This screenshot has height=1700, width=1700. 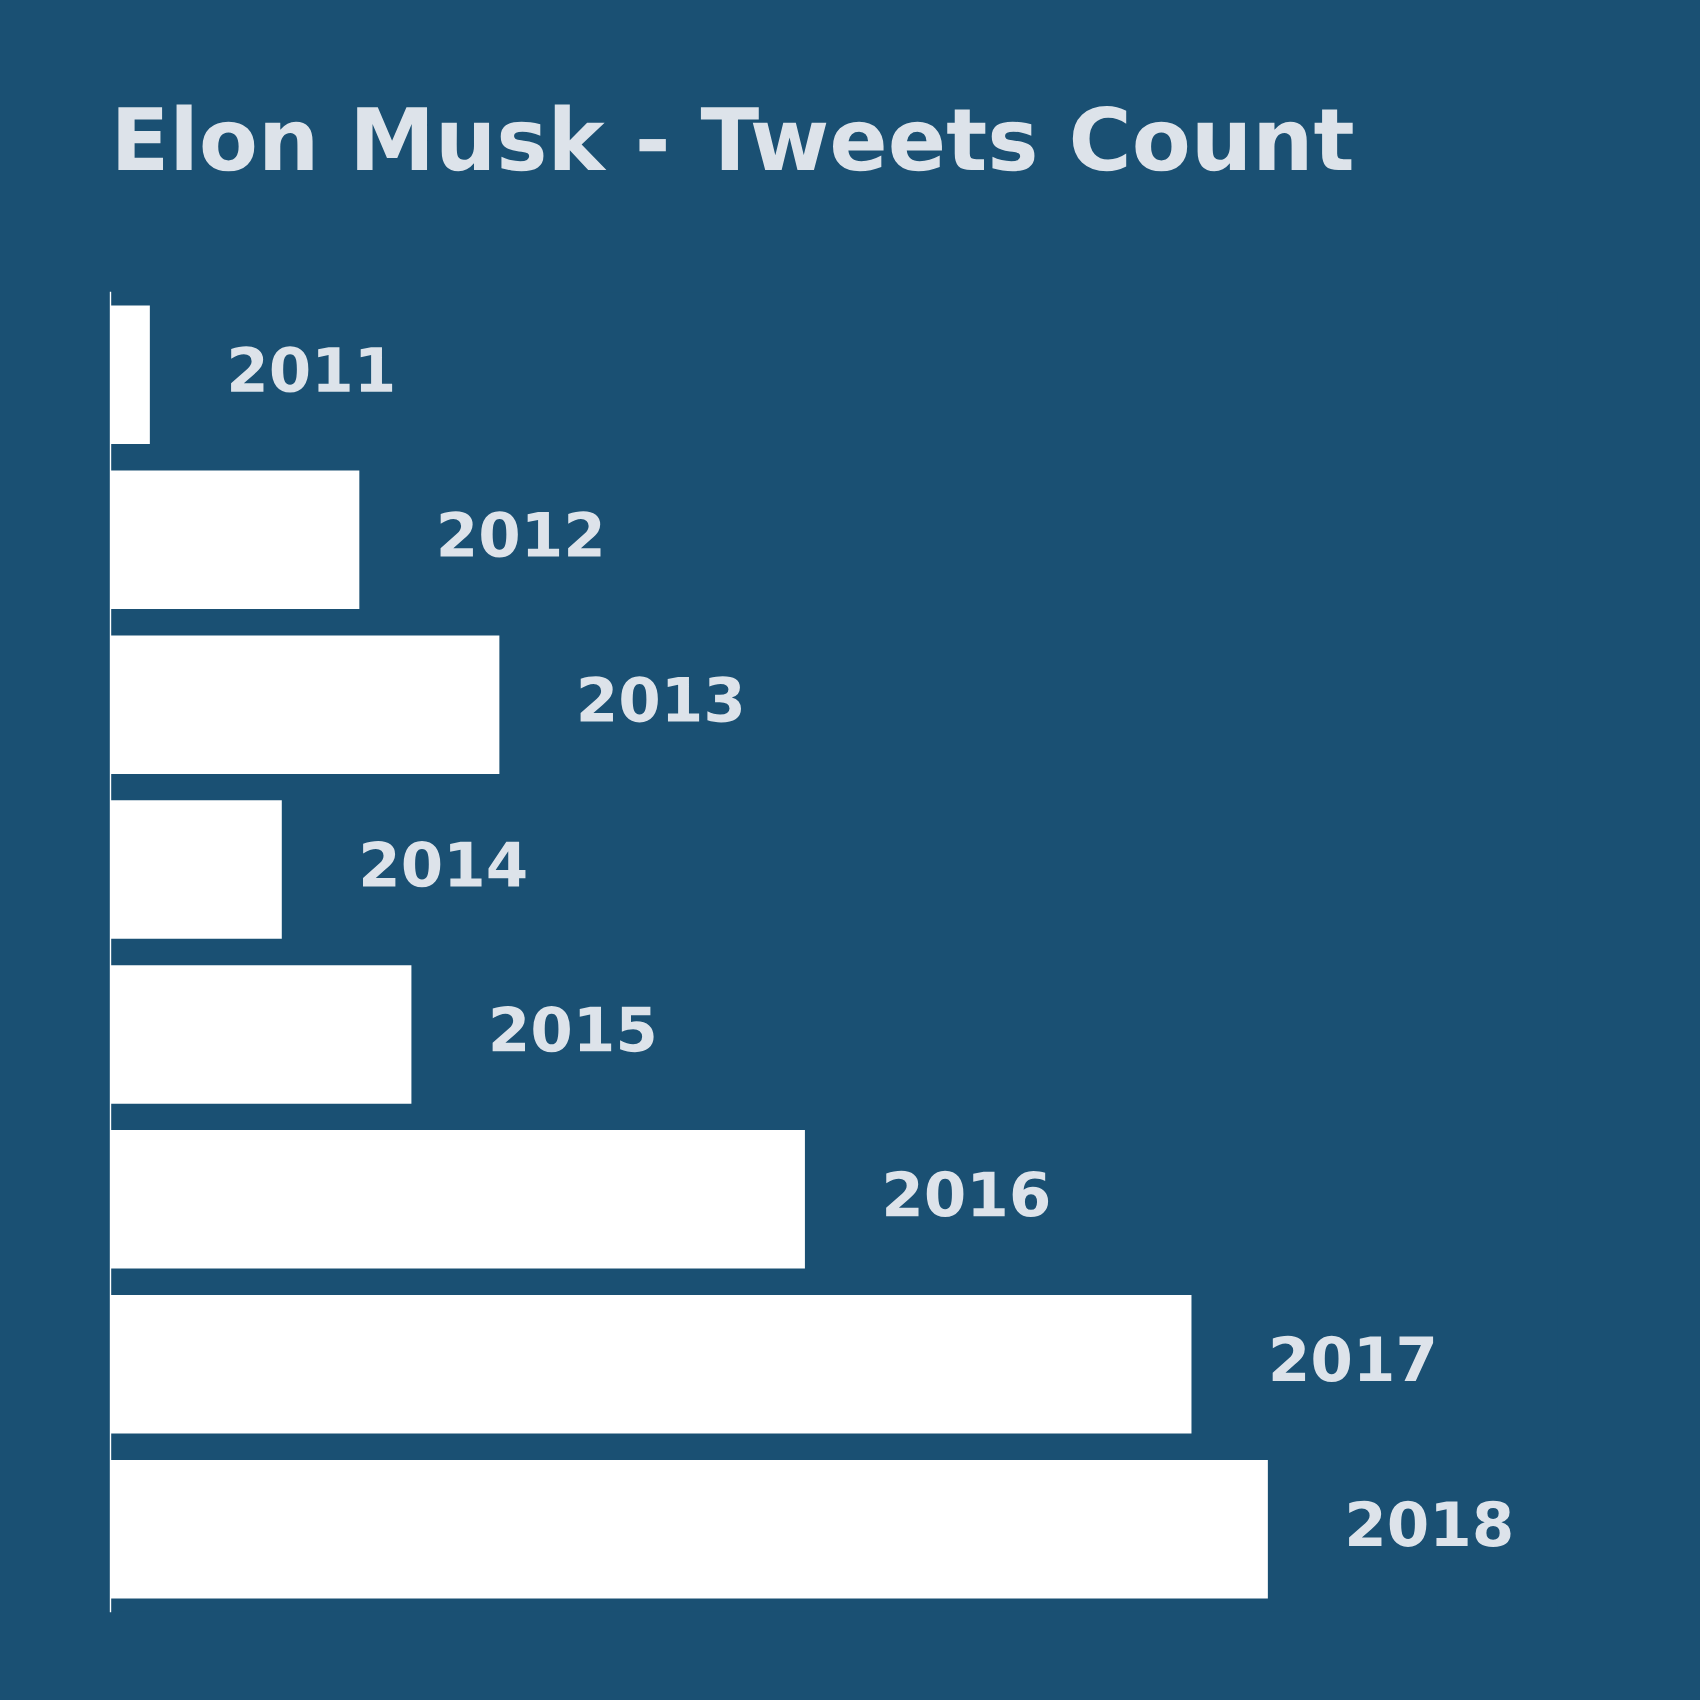 I want to click on y-tick-label: 2015, so click(x=573, y=1029).